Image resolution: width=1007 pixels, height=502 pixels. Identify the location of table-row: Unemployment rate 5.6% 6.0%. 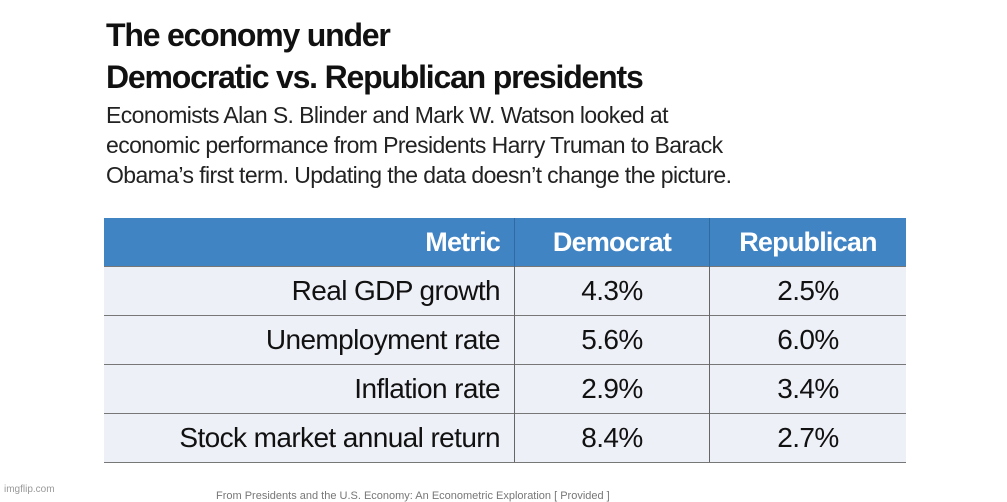
(505, 340).